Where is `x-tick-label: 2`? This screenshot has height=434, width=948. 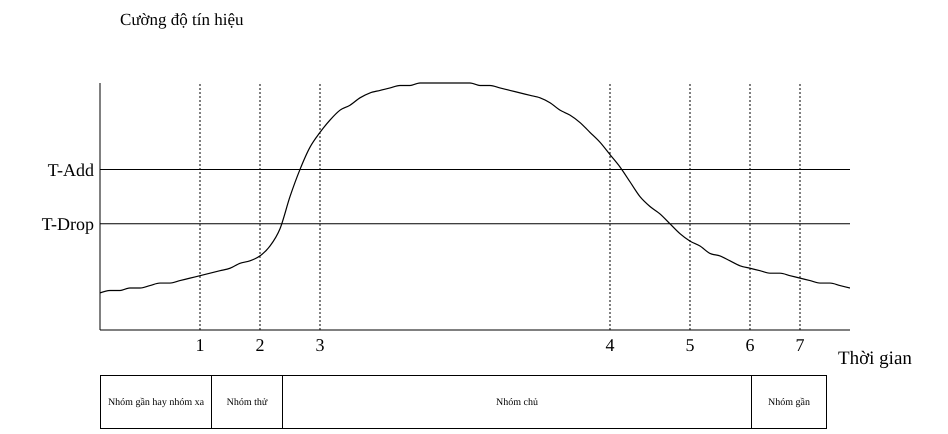 x-tick-label: 2 is located at coordinates (260, 344).